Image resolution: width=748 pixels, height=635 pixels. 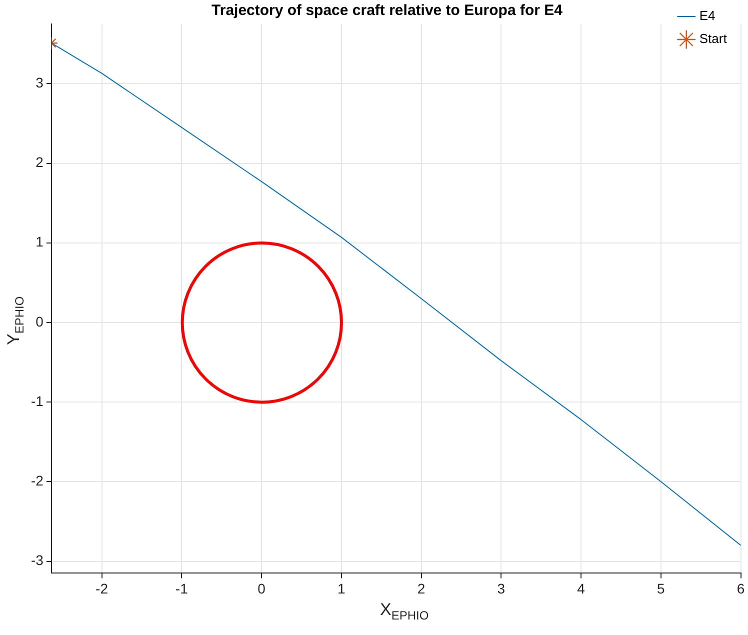 I want to click on x-tick-label: 2, so click(x=421, y=588).